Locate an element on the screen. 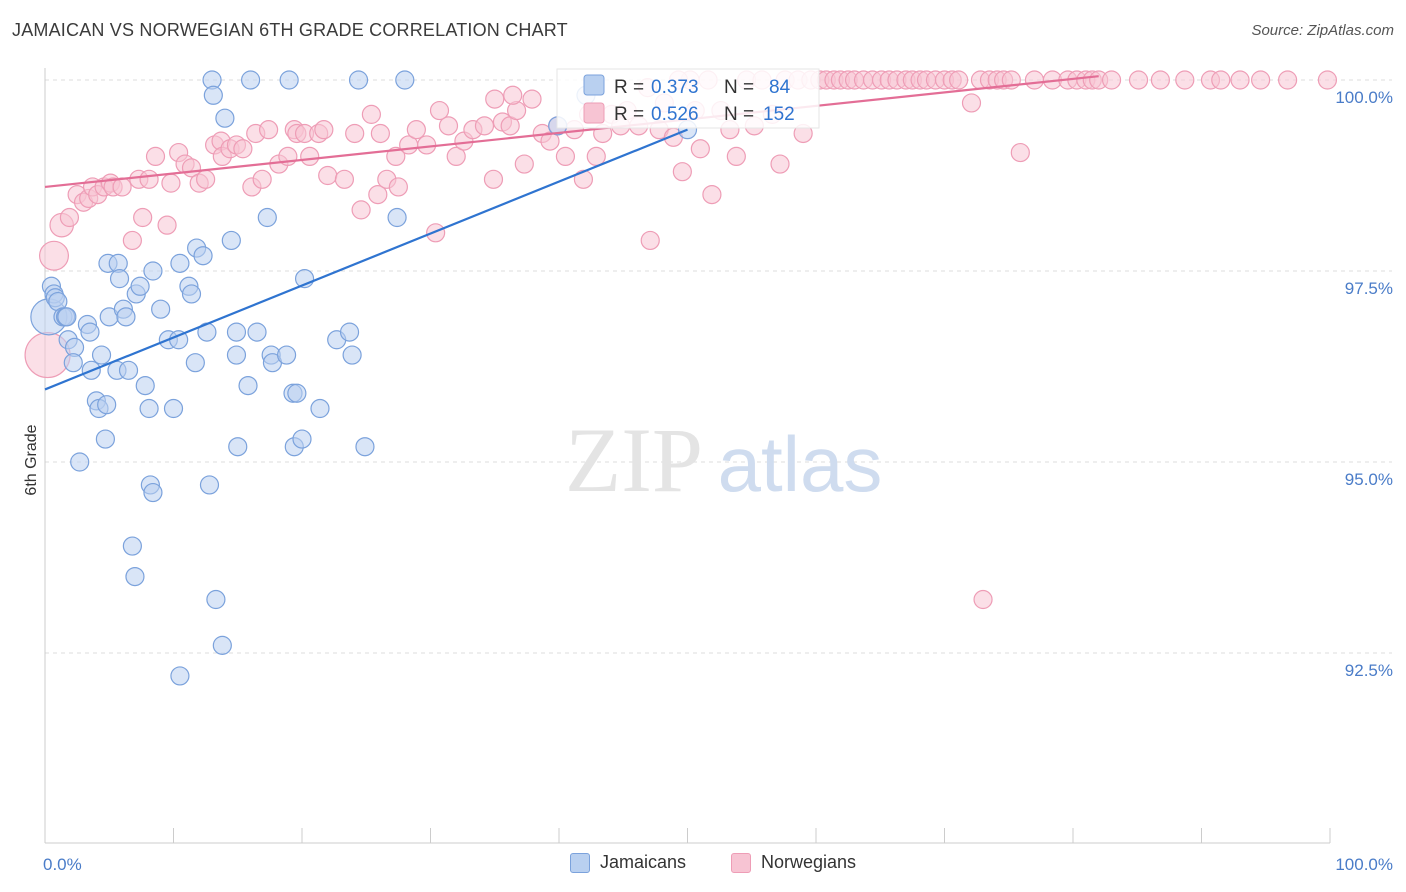 The height and width of the screenshot is (892, 1406). y-axis-label: 6th Grade is located at coordinates (31, 459).